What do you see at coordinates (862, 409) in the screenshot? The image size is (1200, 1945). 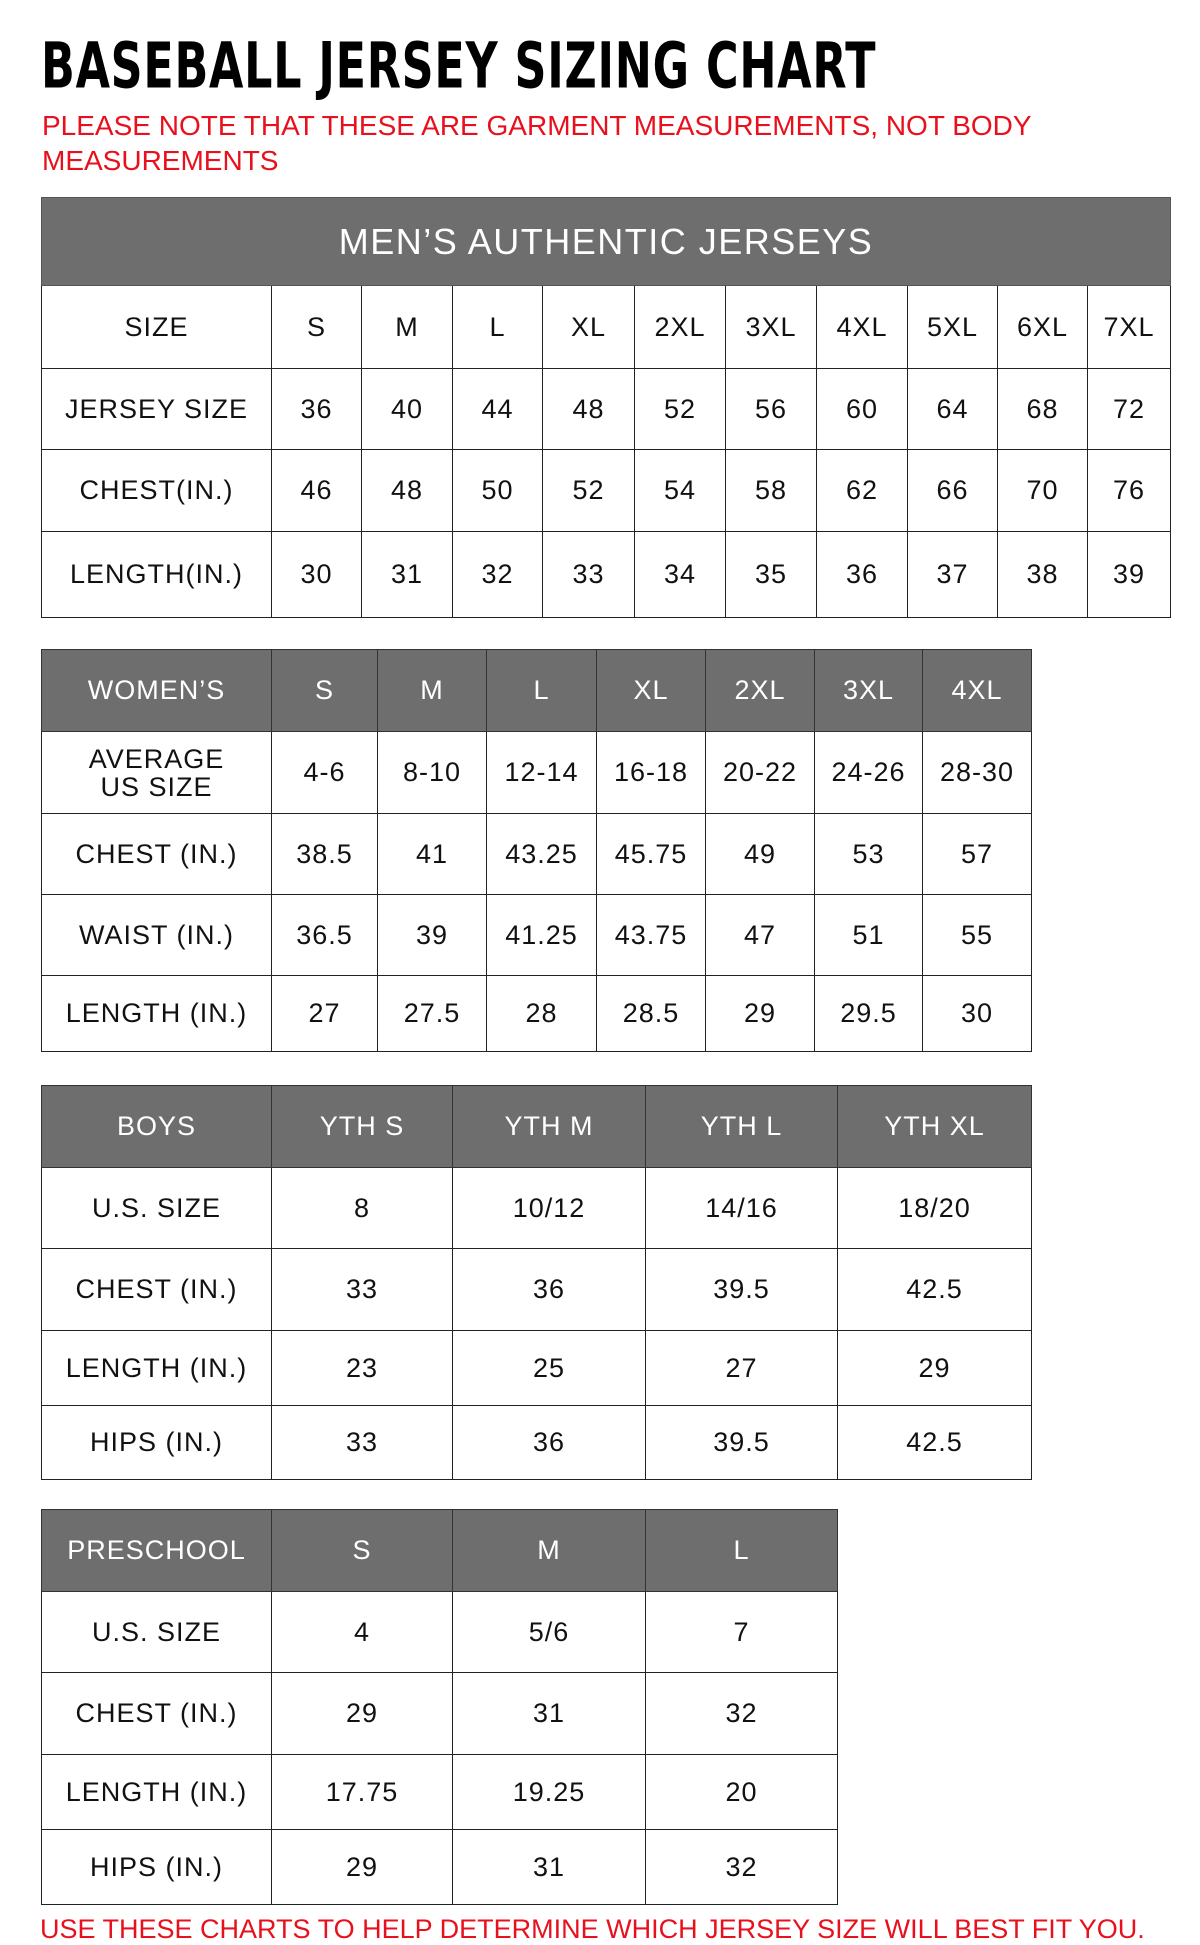 I see `table-cell: 60` at bounding box center [862, 409].